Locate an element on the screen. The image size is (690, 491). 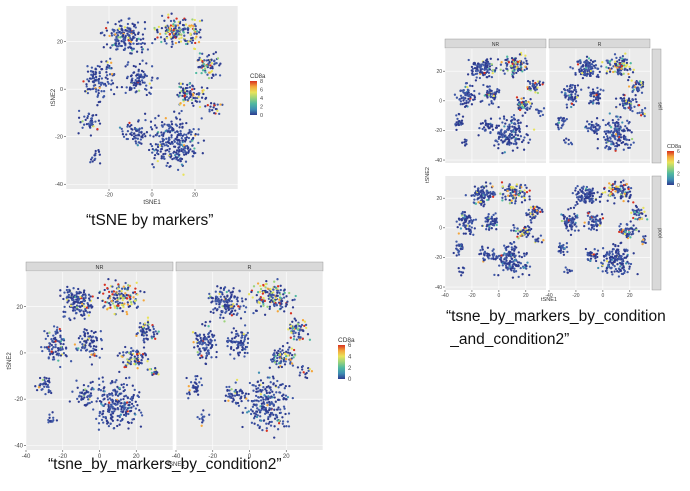
legend-value-label: 4 is located at coordinates (261, 99).